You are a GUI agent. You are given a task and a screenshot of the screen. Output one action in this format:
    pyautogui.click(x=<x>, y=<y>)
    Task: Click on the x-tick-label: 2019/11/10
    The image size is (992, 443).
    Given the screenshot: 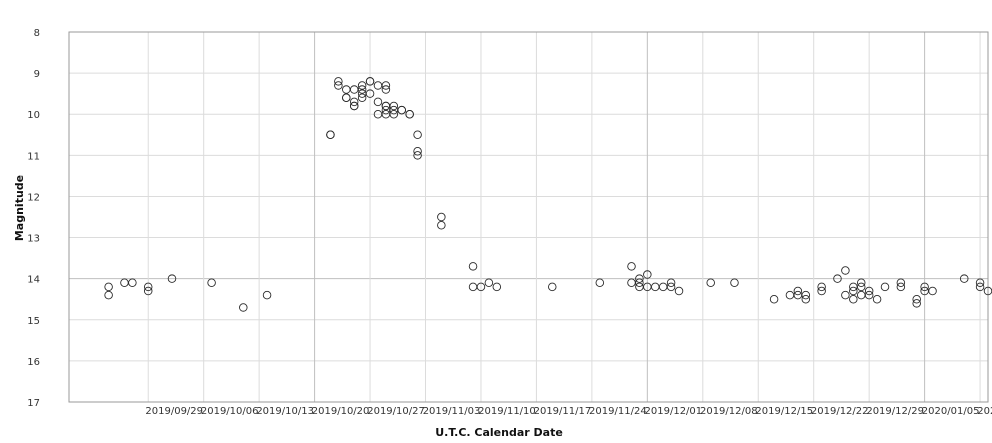 What is the action you would take?
    pyautogui.click(x=507, y=411)
    